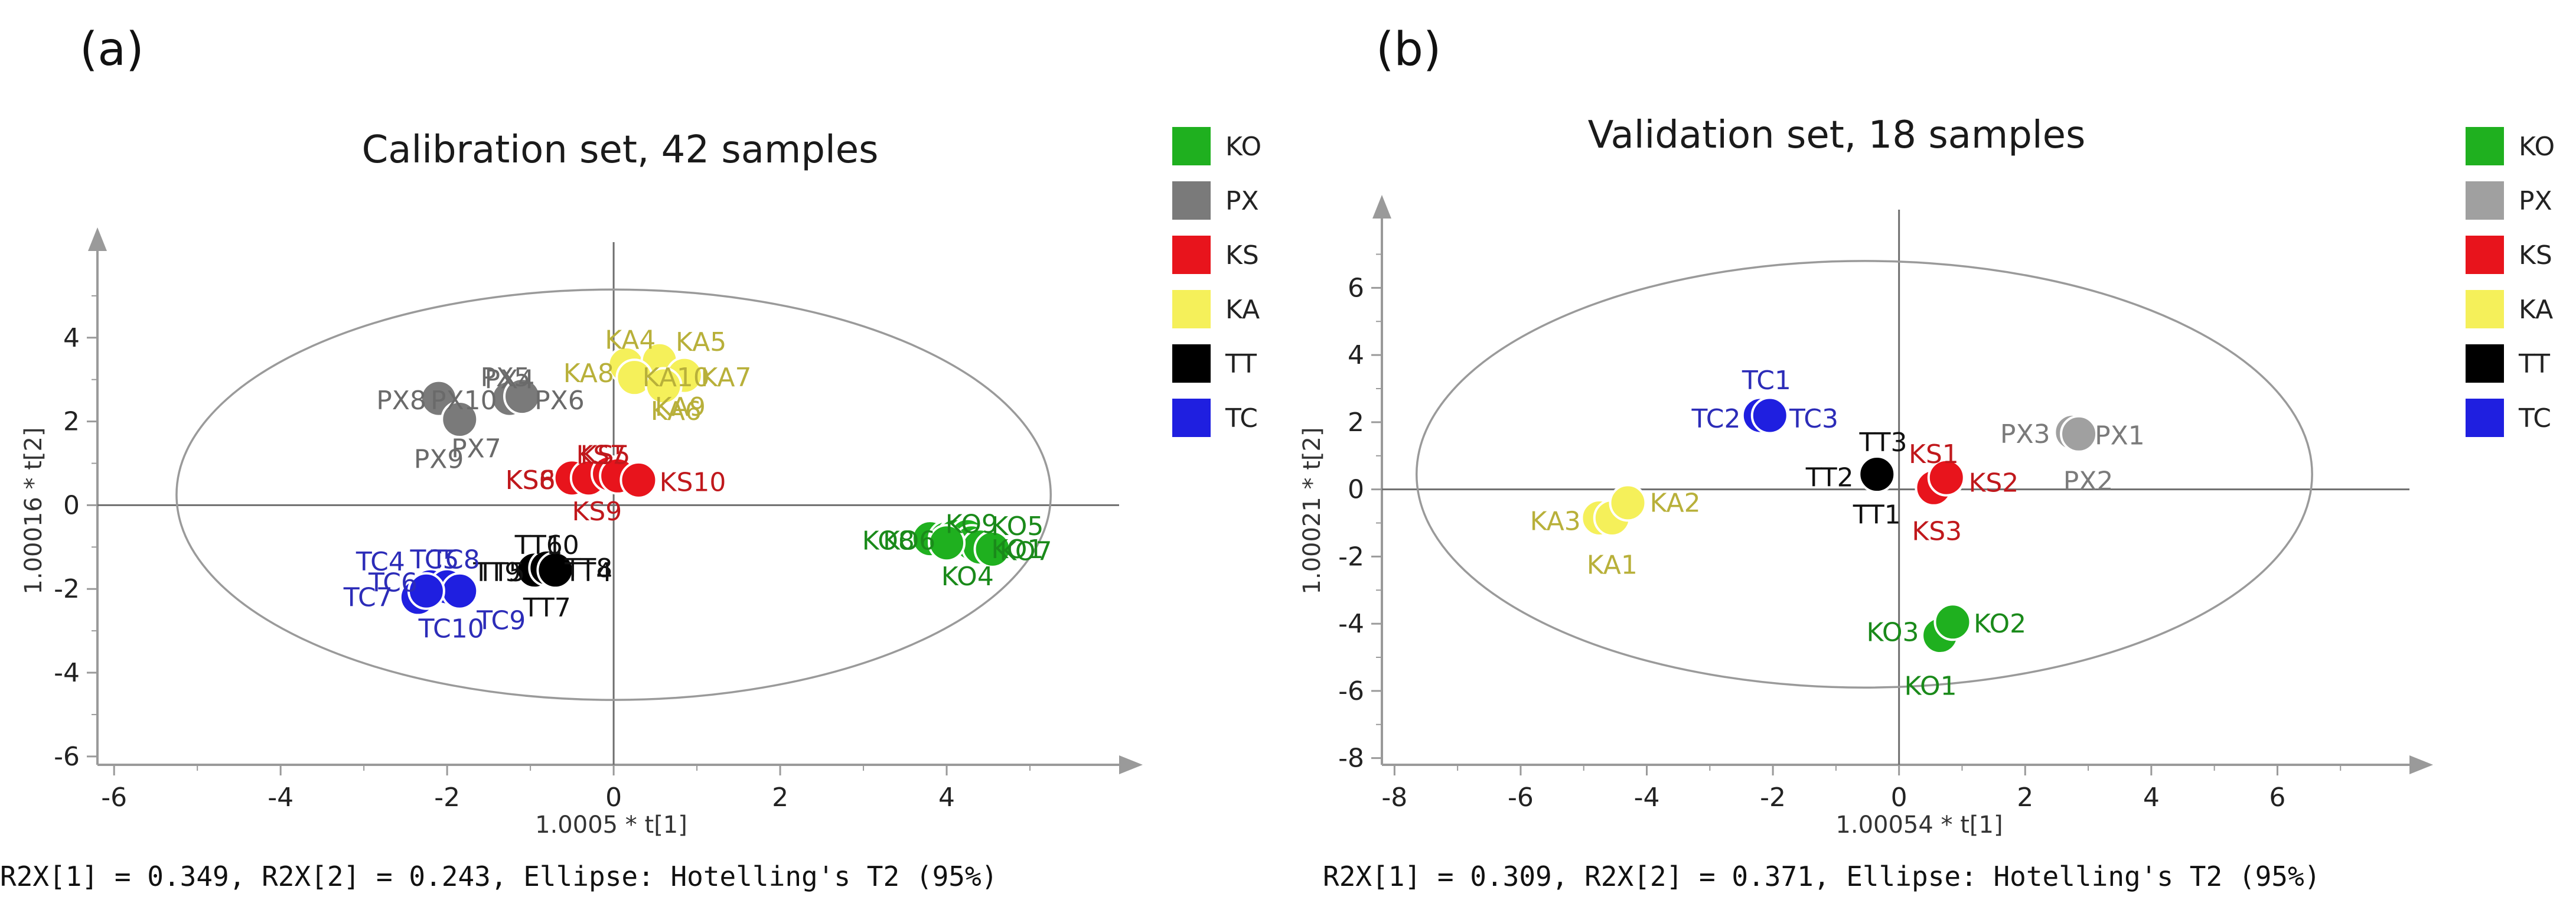 The width and height of the screenshot is (2576, 903). What do you see at coordinates (559, 401) in the screenshot?
I see `point-label: PX6` at bounding box center [559, 401].